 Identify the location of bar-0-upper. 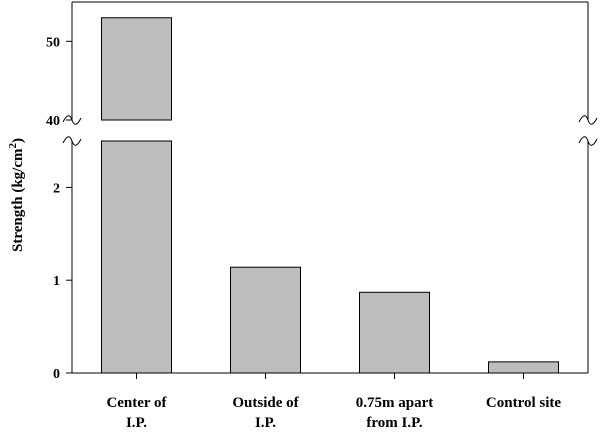
(136, 69).